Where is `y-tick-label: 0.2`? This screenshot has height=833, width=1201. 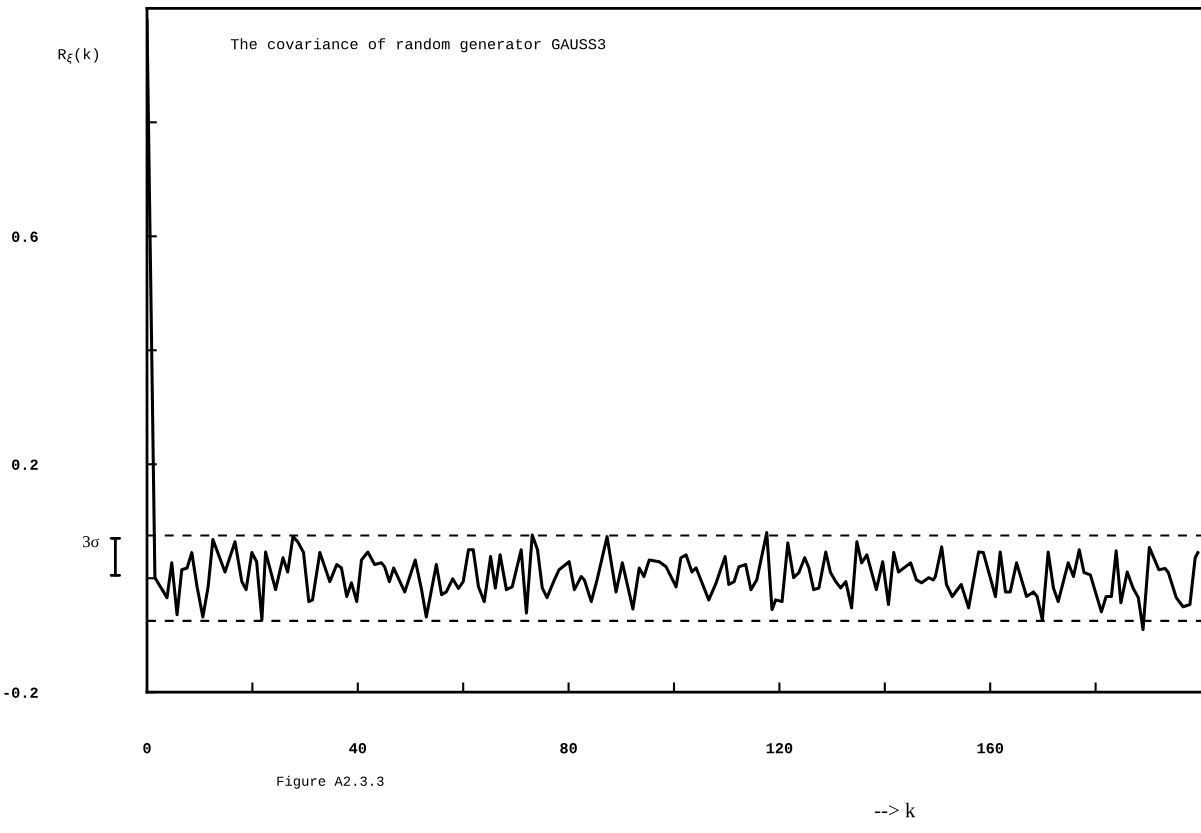 y-tick-label: 0.2 is located at coordinates (25, 464).